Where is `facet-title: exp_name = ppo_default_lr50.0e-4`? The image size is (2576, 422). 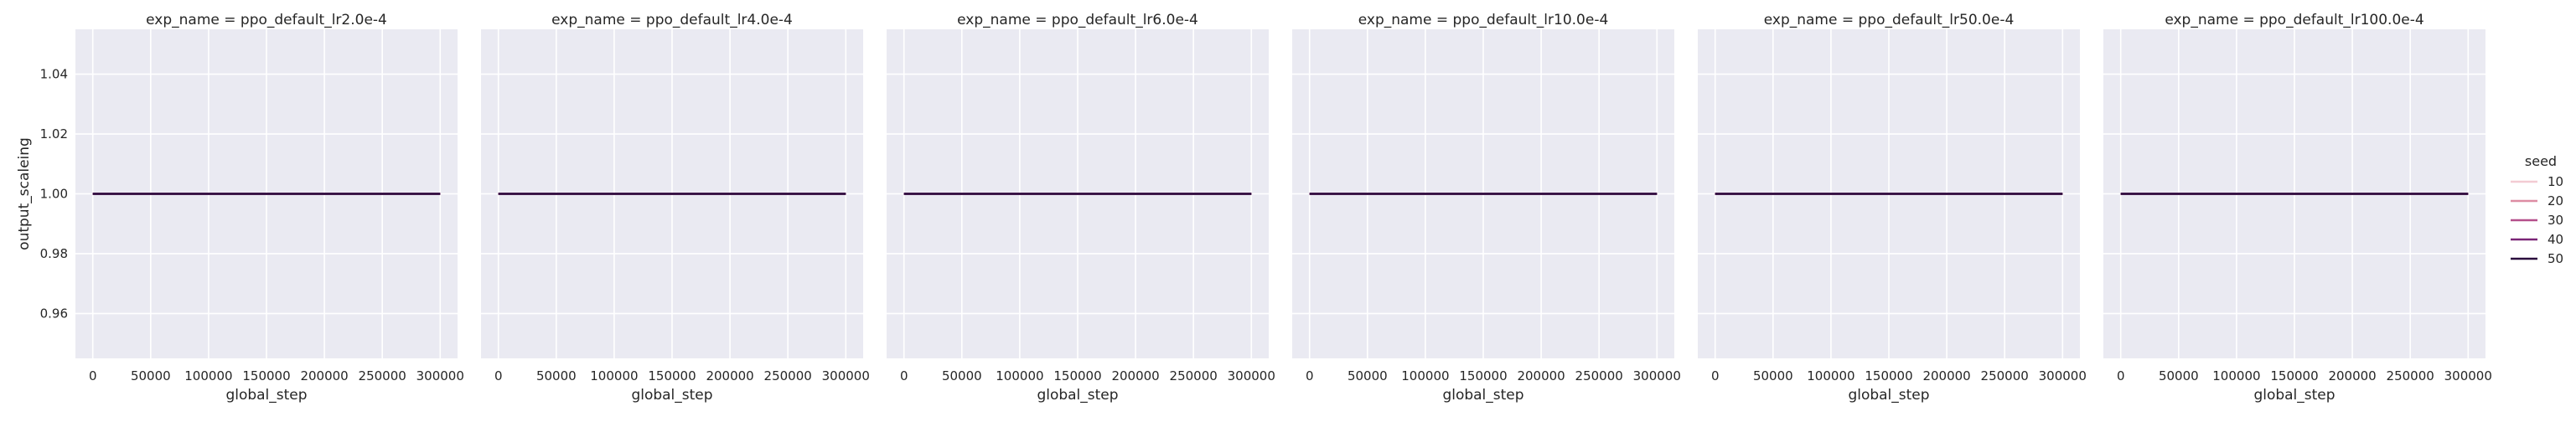 facet-title: exp_name = ppo_default_lr50.0e-4 is located at coordinates (1889, 20).